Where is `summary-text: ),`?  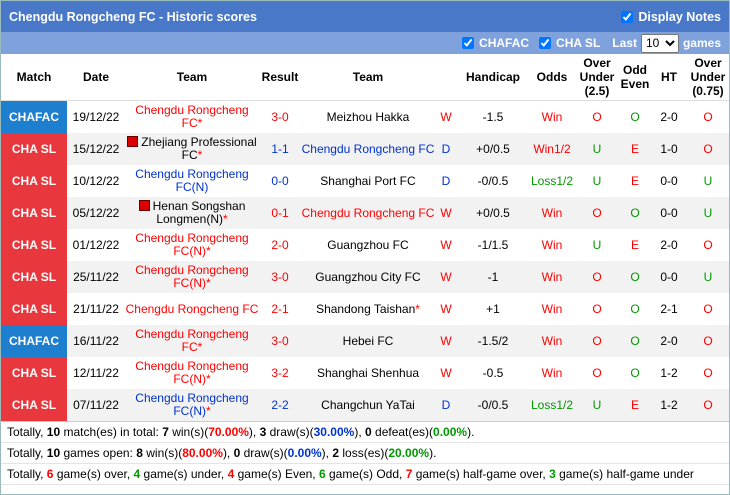
summary-text: ), is located at coordinates (359, 432).